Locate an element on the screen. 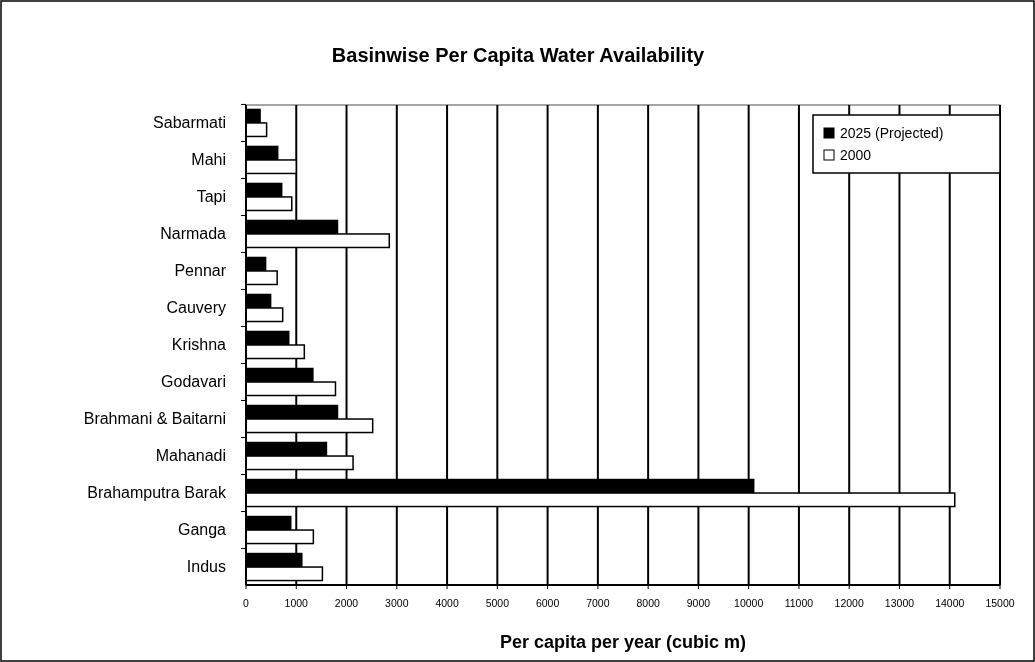 This screenshot has width=1035, height=662. y-tick-label: Brahmani & Baitarni is located at coordinates (154, 419).